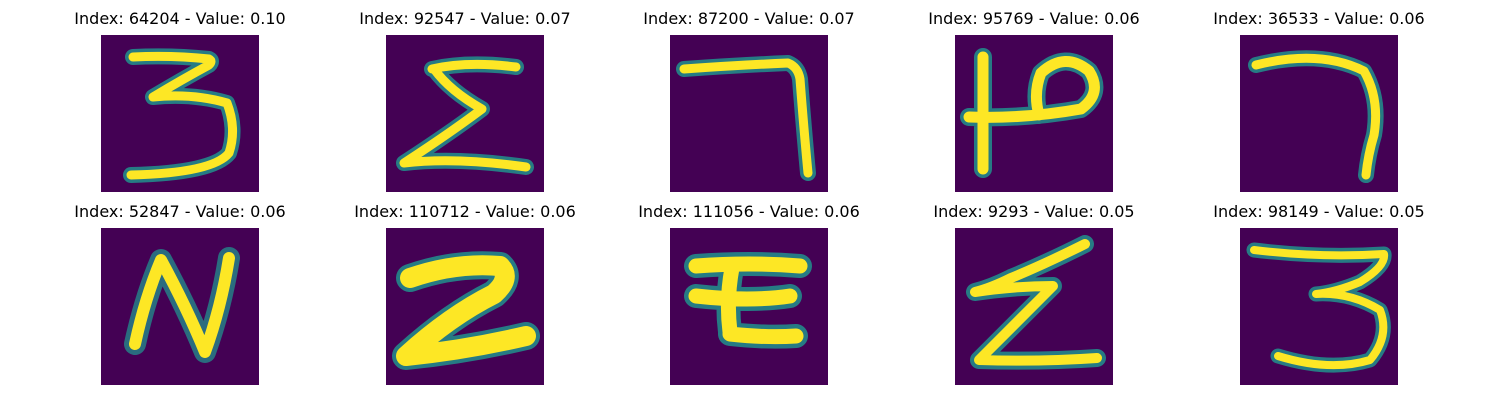  What do you see at coordinates (749, 18) in the screenshot?
I see `panel-title: Index: 87200 - Value: 0.07` at bounding box center [749, 18].